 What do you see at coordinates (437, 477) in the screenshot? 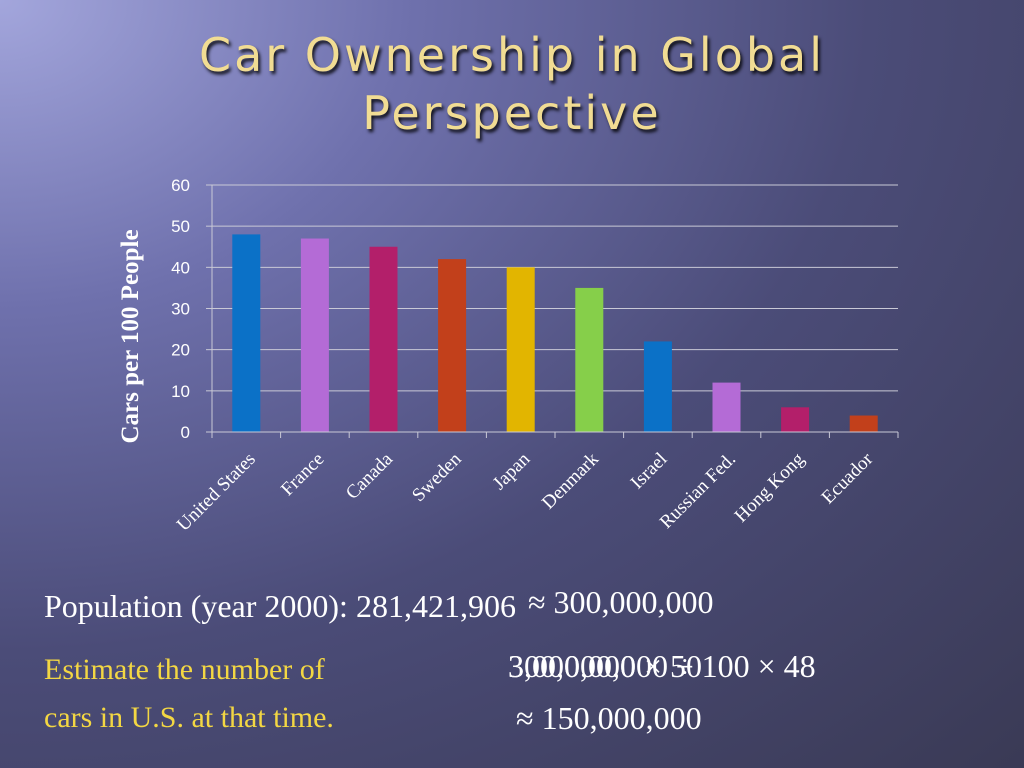
I see `x-tick-label: Sweden` at bounding box center [437, 477].